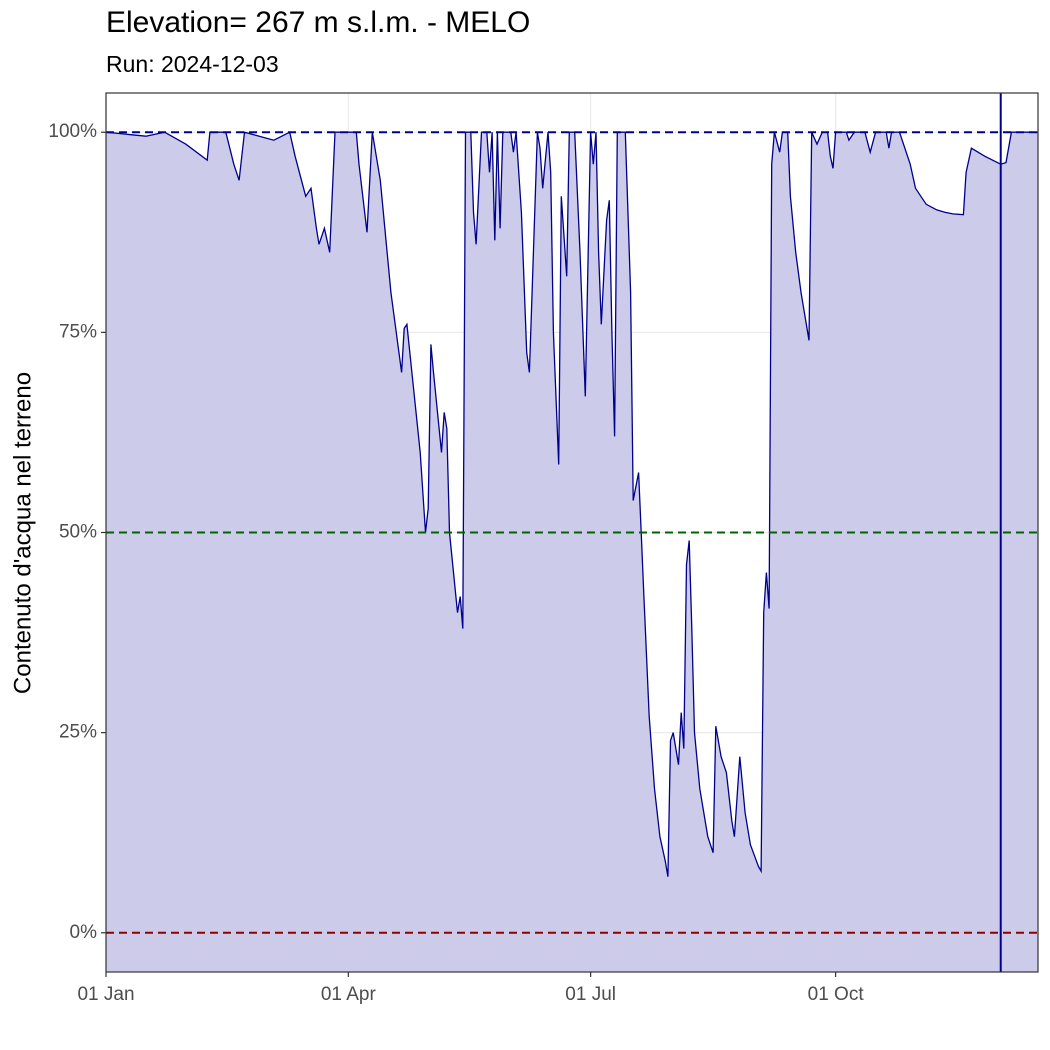  I want to click on y-tick-label: 25%, so click(78, 732).